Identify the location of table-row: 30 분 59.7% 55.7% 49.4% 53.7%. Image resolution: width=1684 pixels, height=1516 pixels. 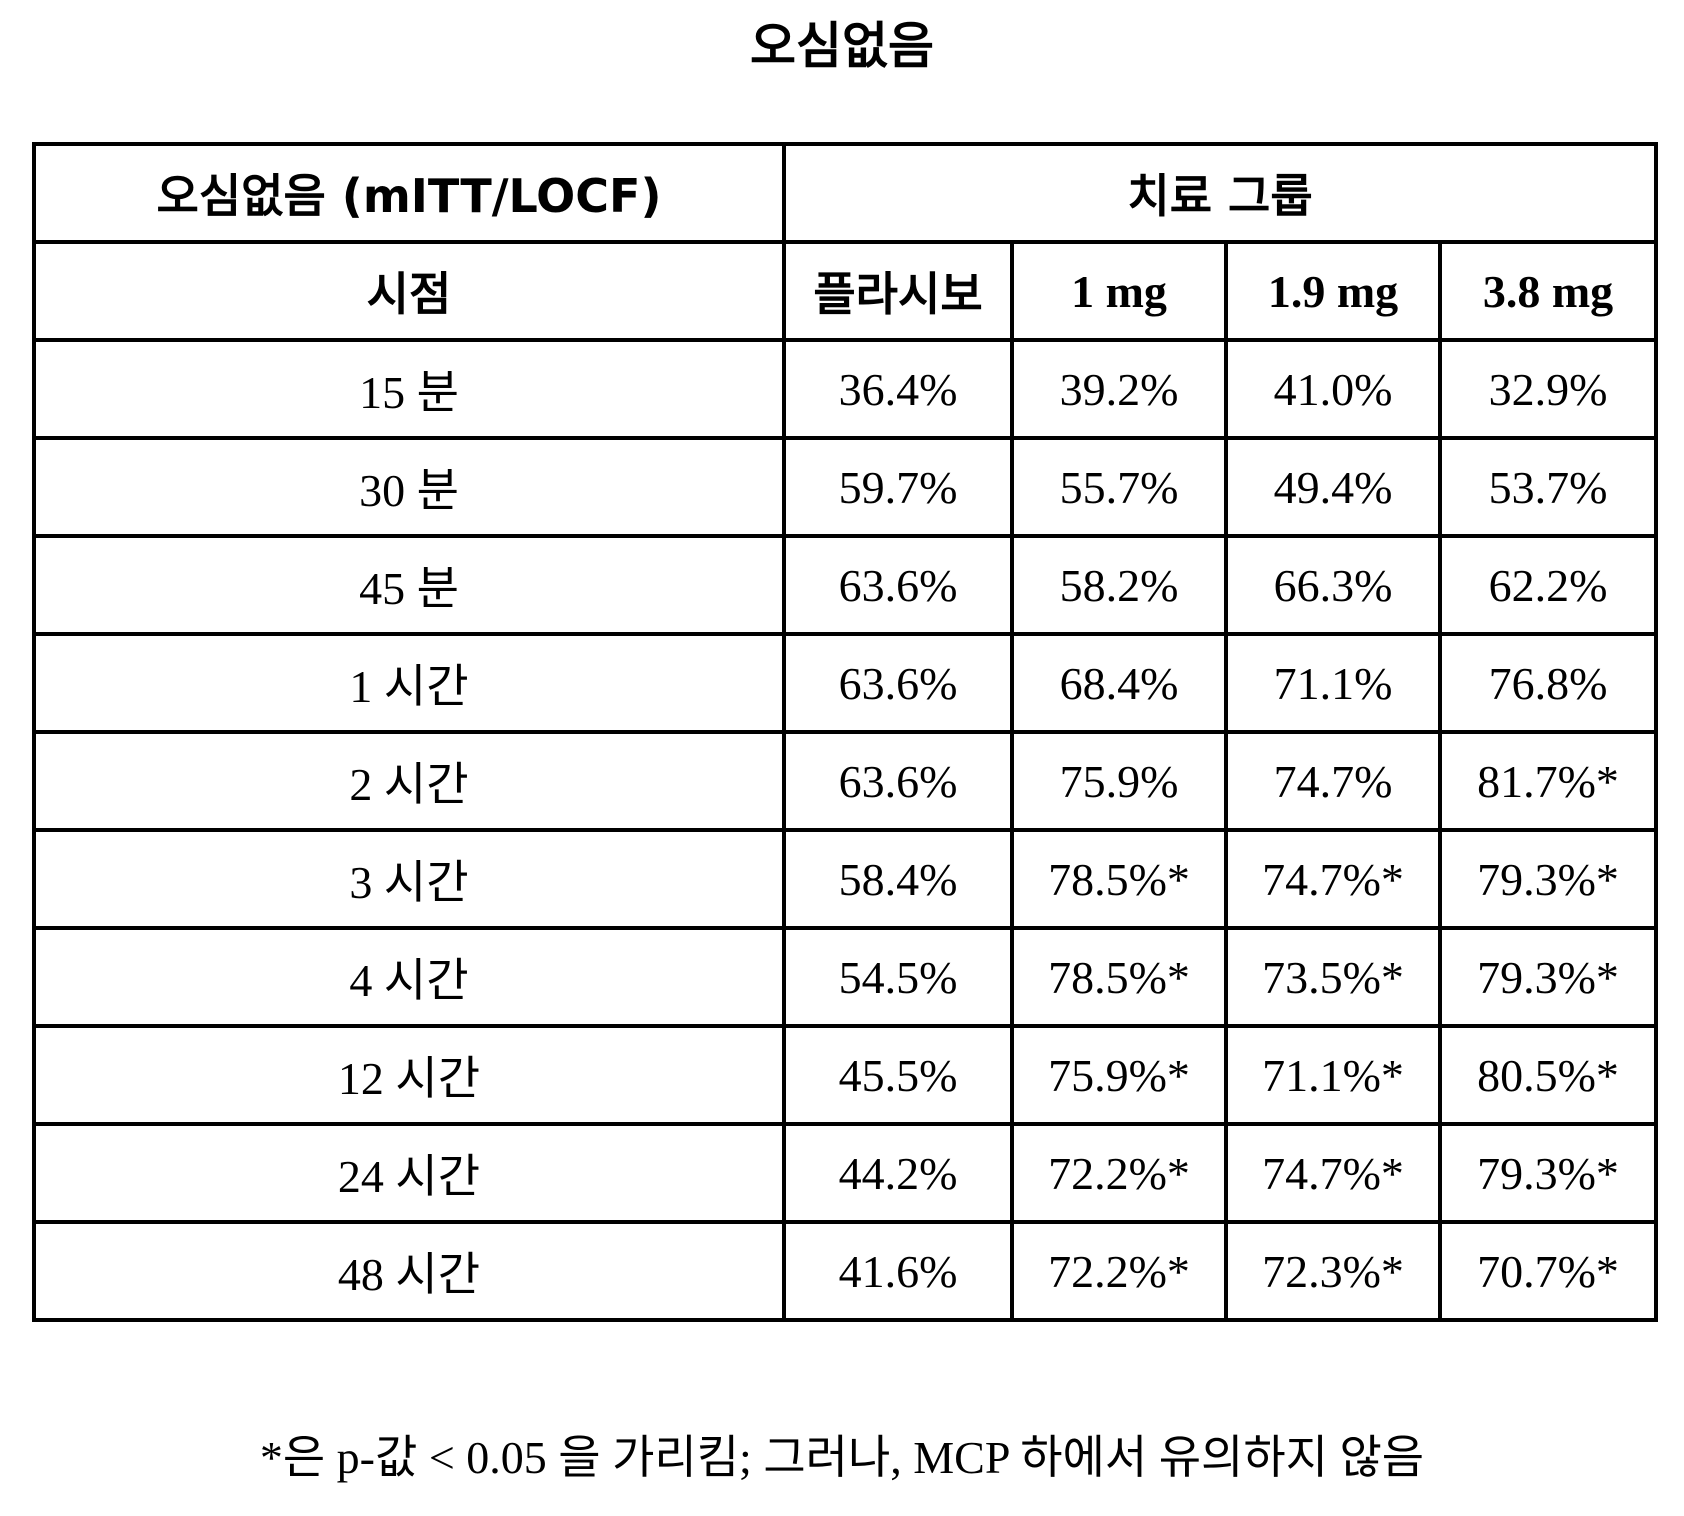
(845, 487).